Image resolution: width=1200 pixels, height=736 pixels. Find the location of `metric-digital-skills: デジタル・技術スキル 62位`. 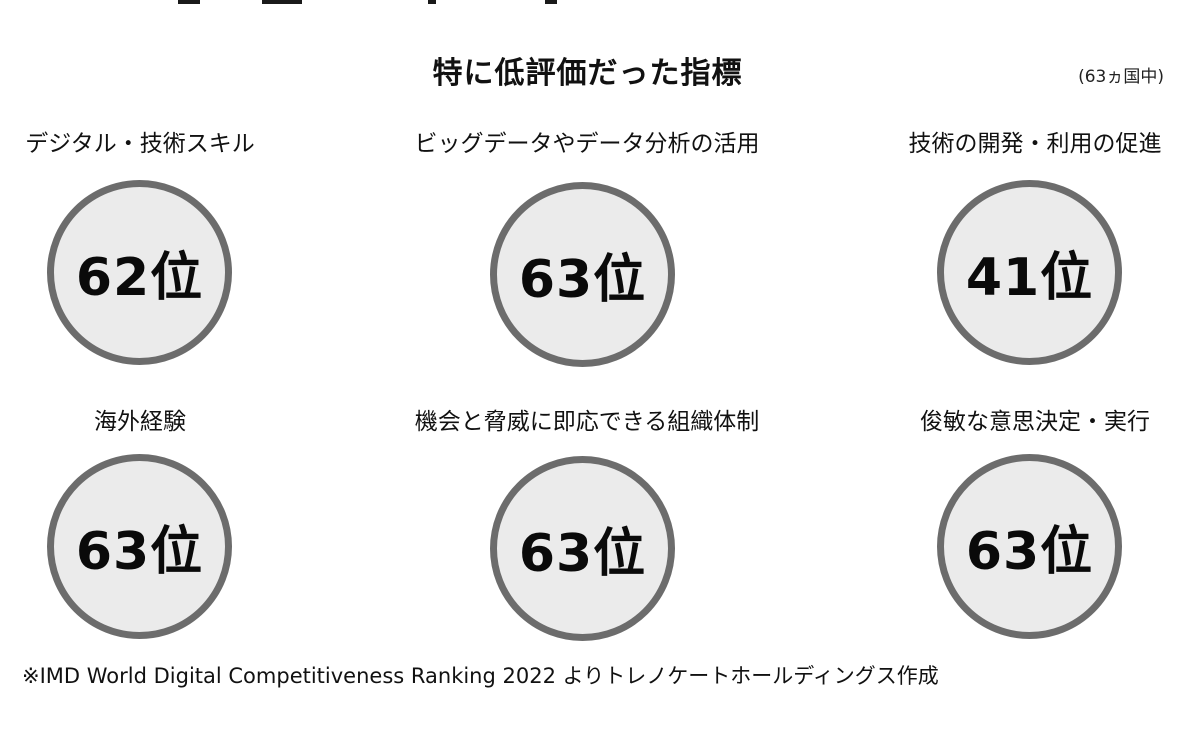

metric-digital-skills: デジタル・技術スキル 62位 is located at coordinates (160, 244).